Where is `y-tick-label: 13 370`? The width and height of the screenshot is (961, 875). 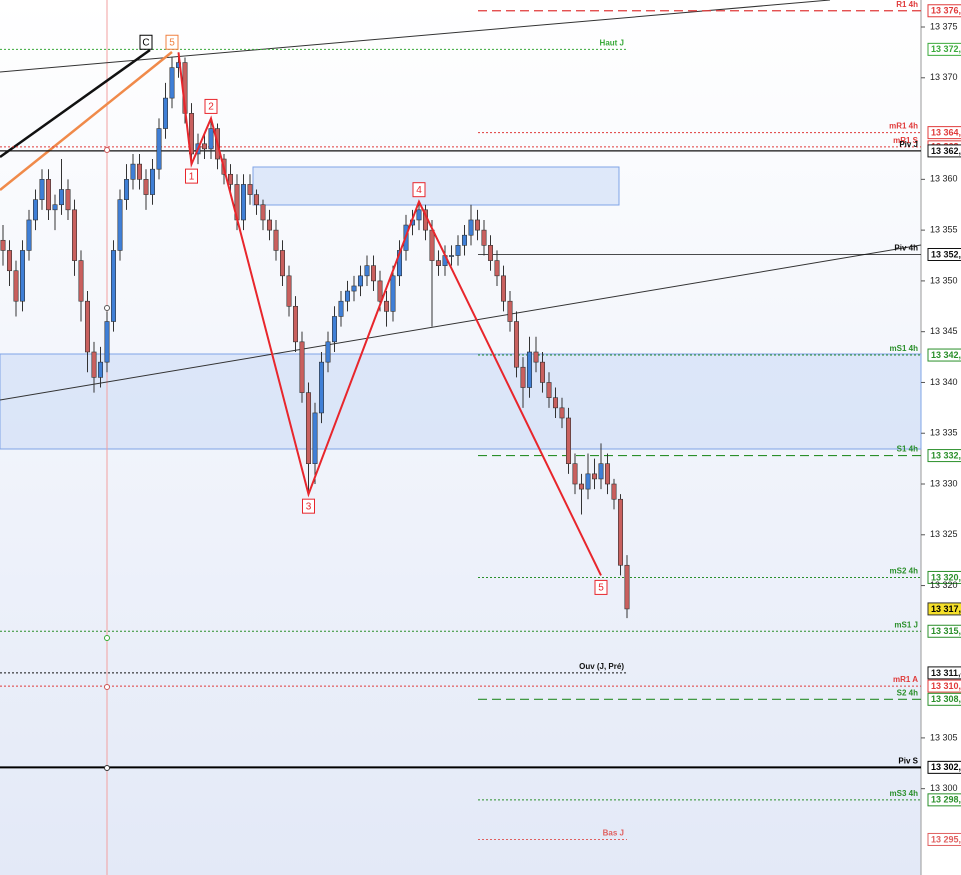
y-tick-label: 13 370 is located at coordinates (944, 77).